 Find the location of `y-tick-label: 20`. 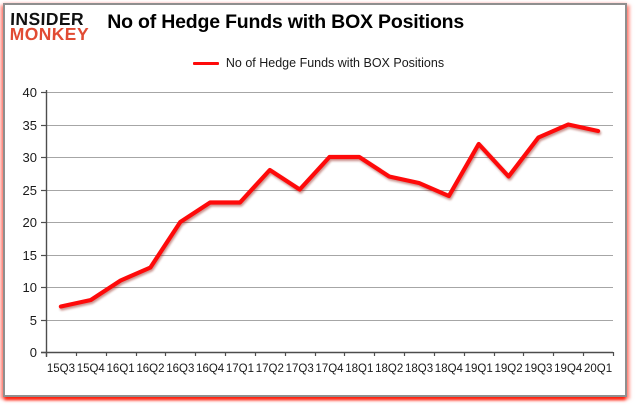

y-tick-label: 20 is located at coordinates (30, 222).